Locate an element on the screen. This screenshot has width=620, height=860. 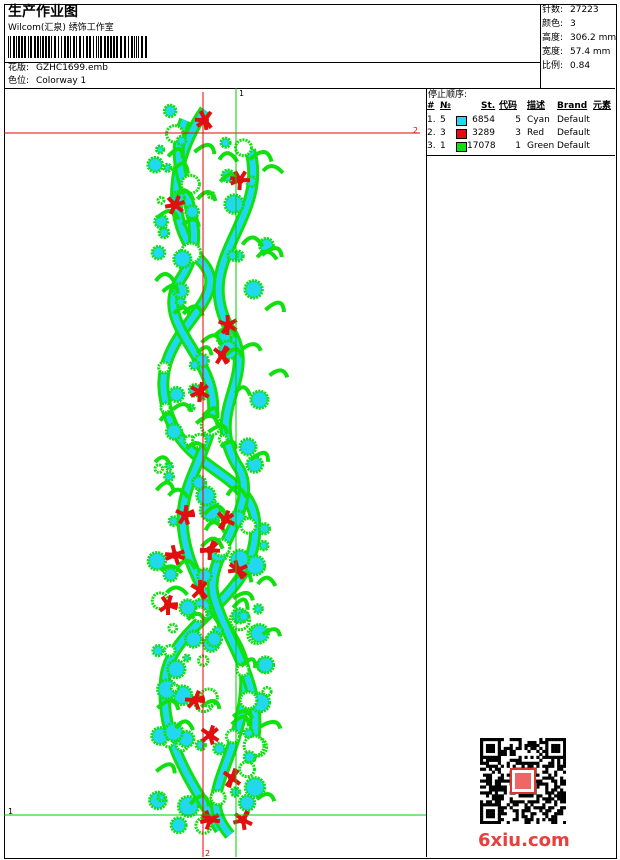
brand: Default is located at coordinates (573, 146).